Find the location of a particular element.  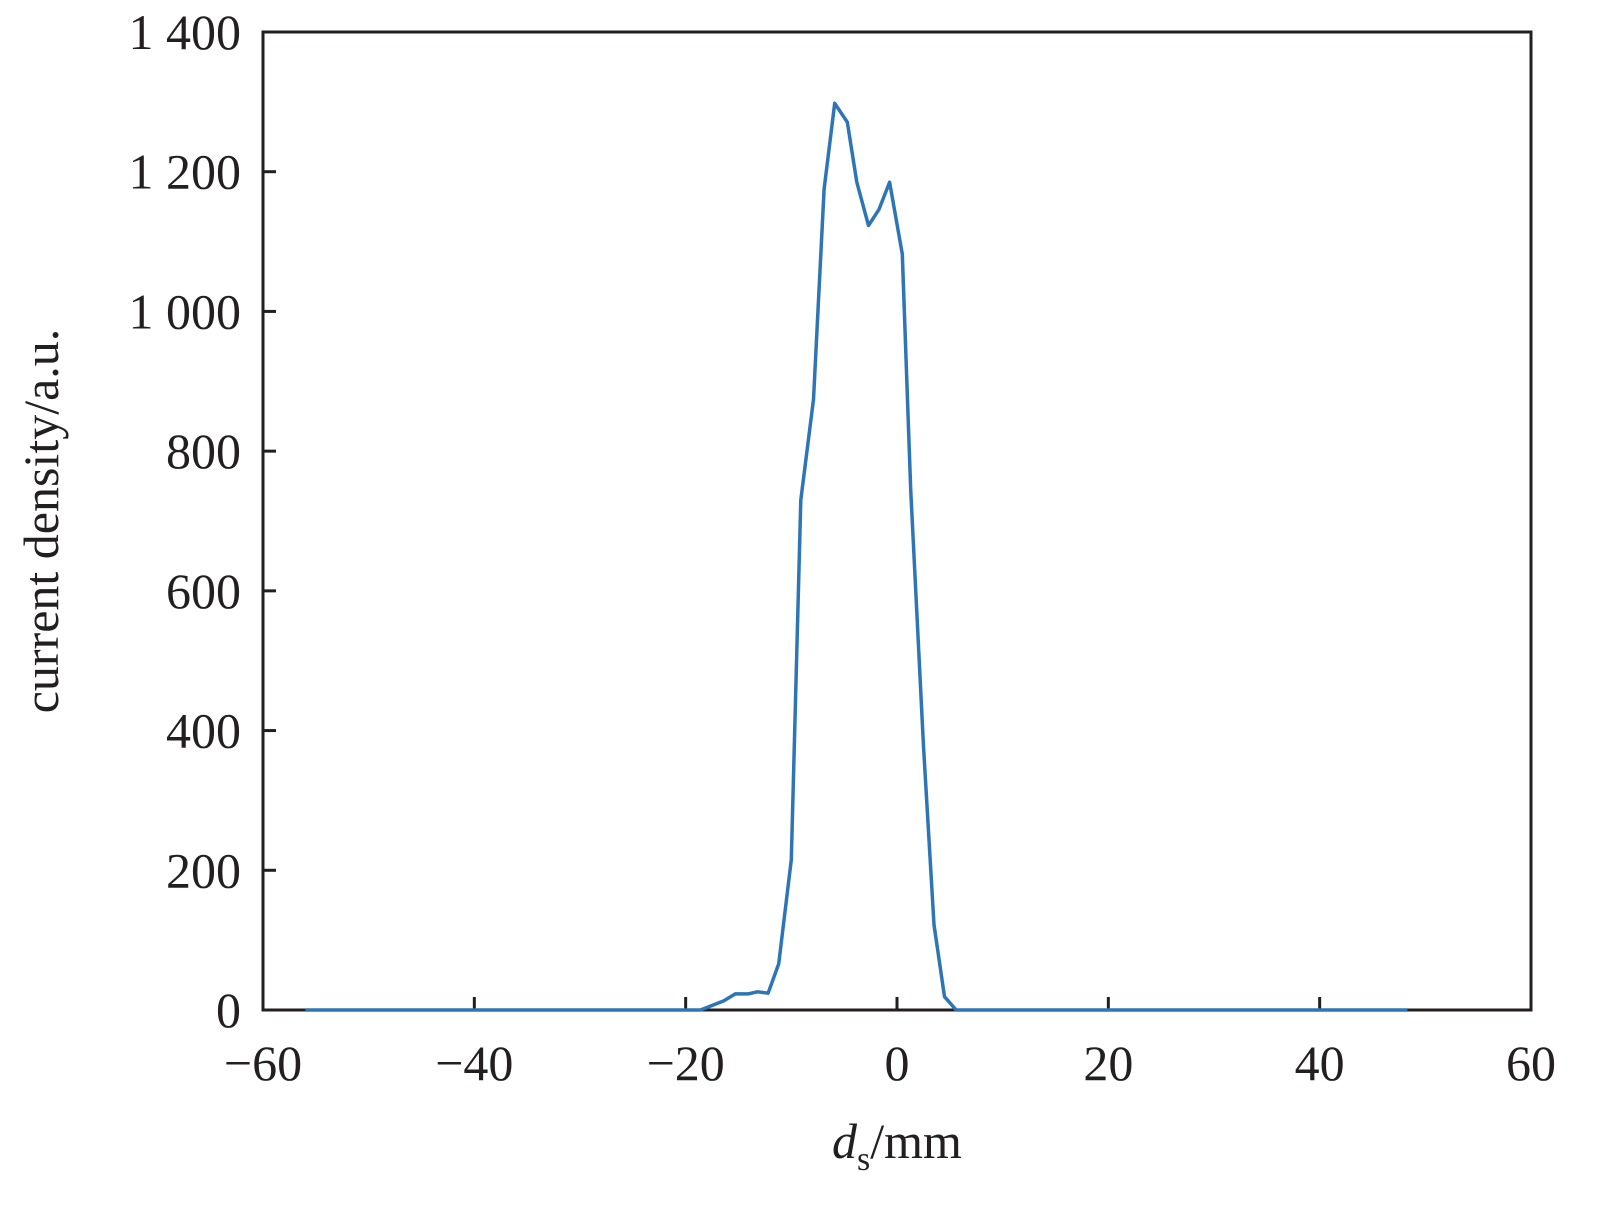

y-tick-label: 1 400 is located at coordinates (185, 32).